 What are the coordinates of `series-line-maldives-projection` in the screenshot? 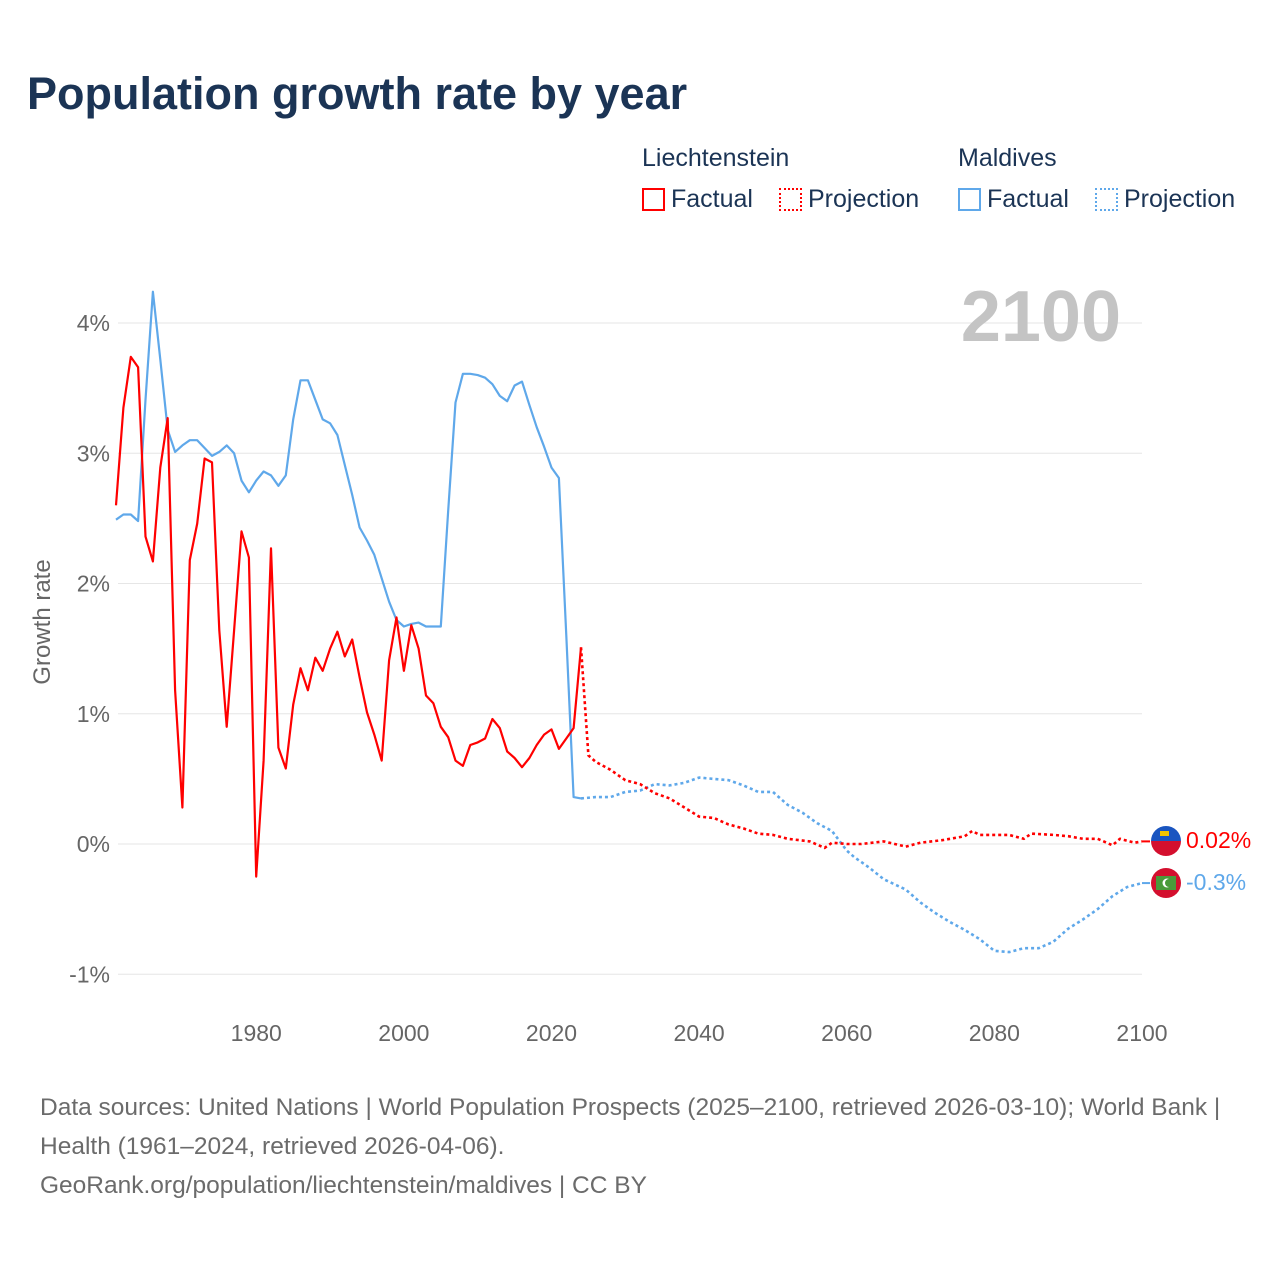 It's located at (861, 865).